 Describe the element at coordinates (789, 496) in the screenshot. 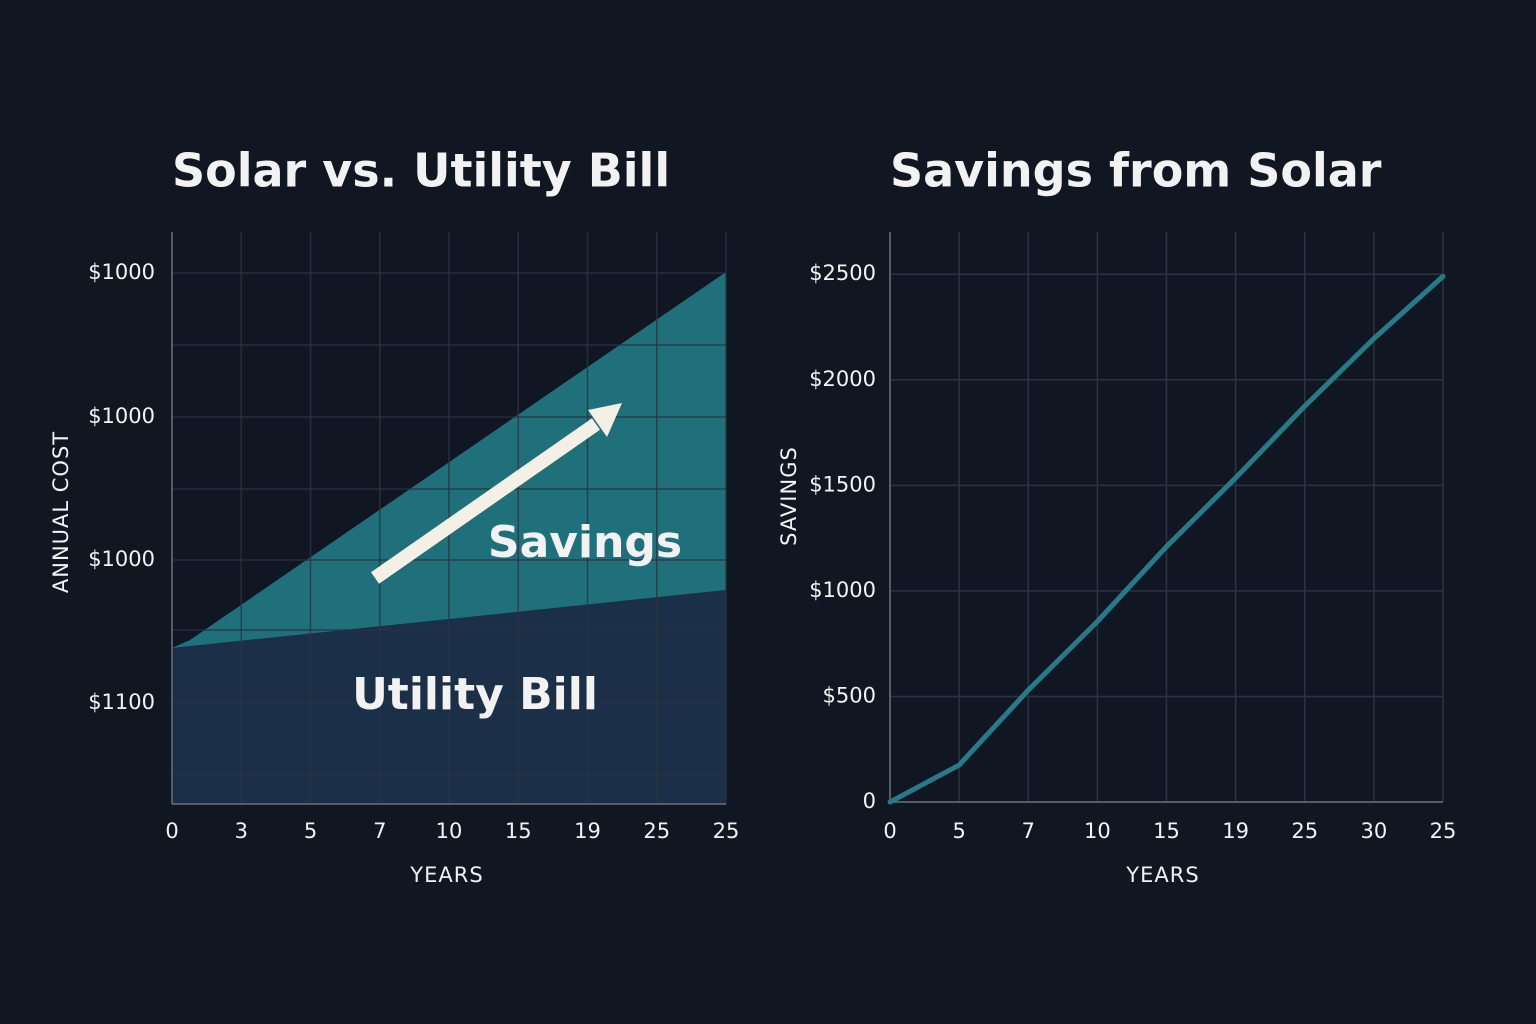

I see `y-axis-label: SAVINGS` at that location.